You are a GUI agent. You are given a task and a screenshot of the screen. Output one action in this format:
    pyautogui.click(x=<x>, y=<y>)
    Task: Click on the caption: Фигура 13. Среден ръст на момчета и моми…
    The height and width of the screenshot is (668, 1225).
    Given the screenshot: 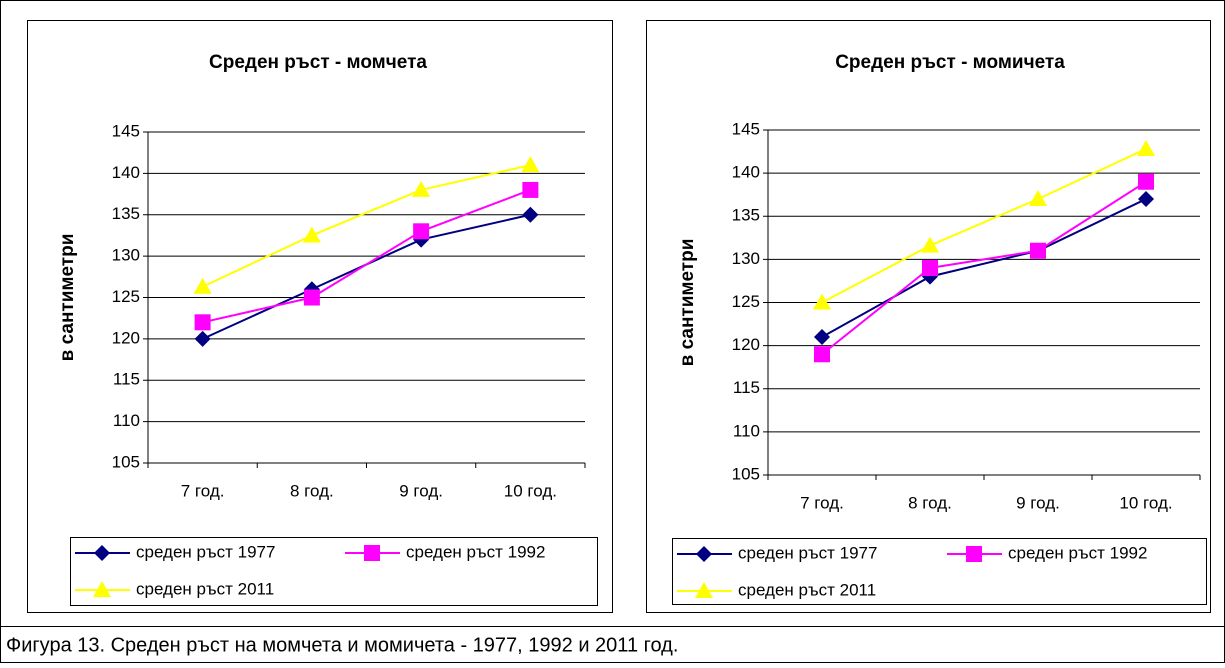 What is the action you would take?
    pyautogui.click(x=342, y=645)
    